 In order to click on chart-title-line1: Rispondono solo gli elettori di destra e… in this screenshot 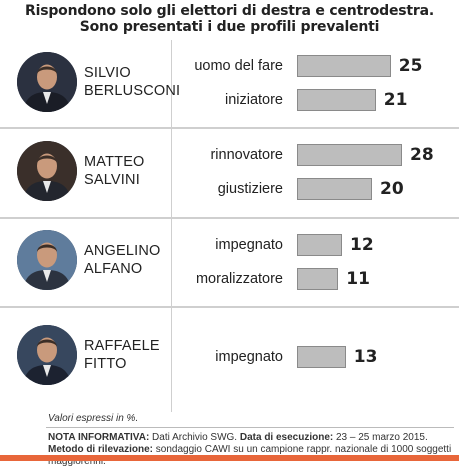, I will do `click(229, 11)`.